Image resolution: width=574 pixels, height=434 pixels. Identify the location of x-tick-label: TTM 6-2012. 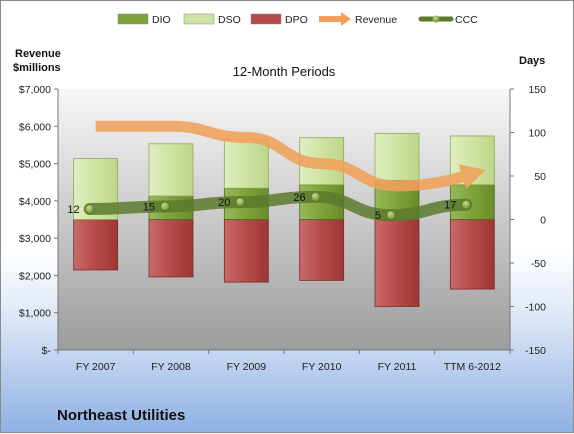
(472, 367).